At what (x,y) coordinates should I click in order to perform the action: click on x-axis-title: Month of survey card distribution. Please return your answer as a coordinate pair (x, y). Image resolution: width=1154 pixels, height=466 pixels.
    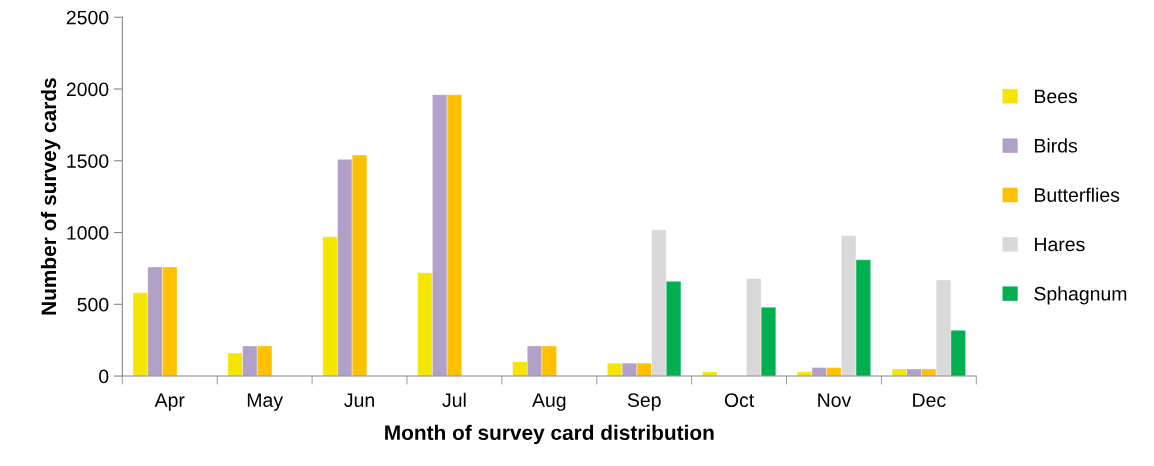
    Looking at the image, I should click on (549, 434).